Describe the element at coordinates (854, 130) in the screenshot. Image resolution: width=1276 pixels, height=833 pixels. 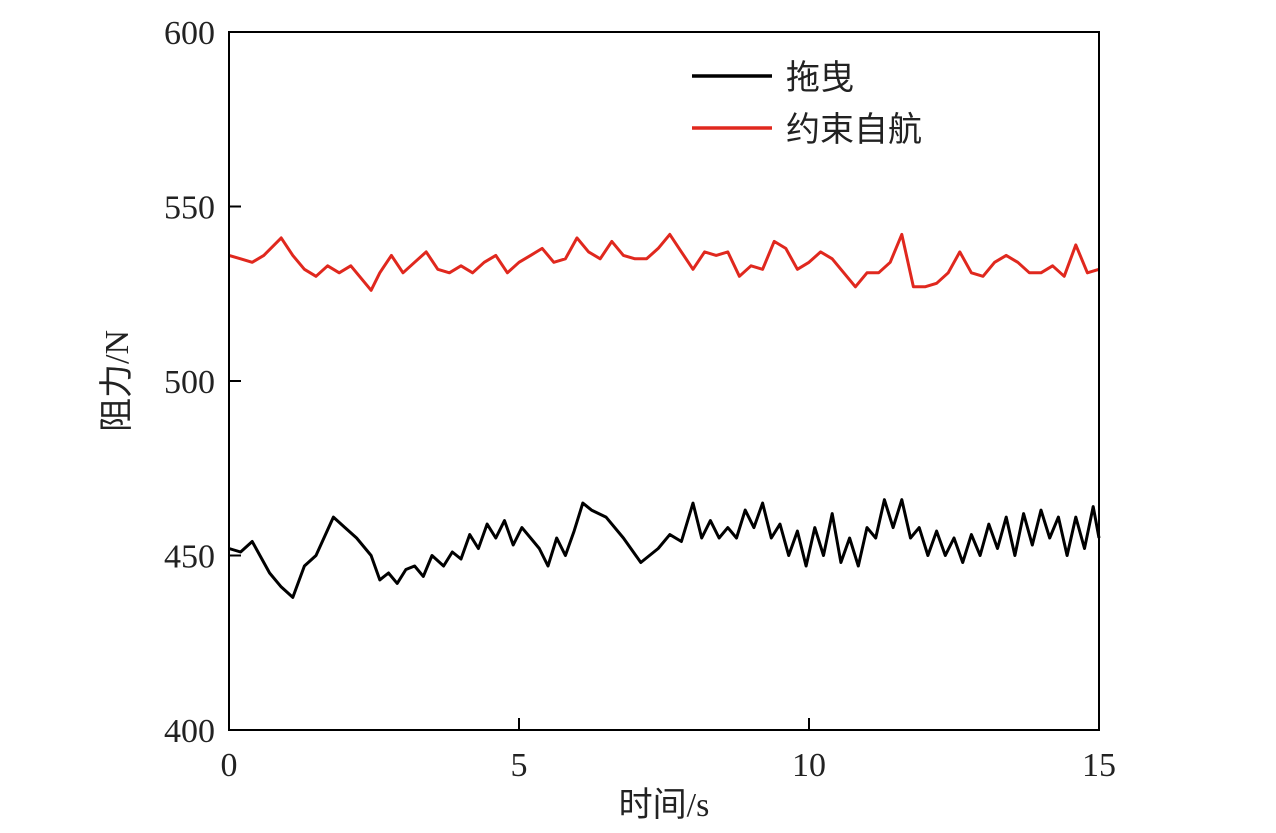
I see `legend-label-yueshu: 约束自航` at that location.